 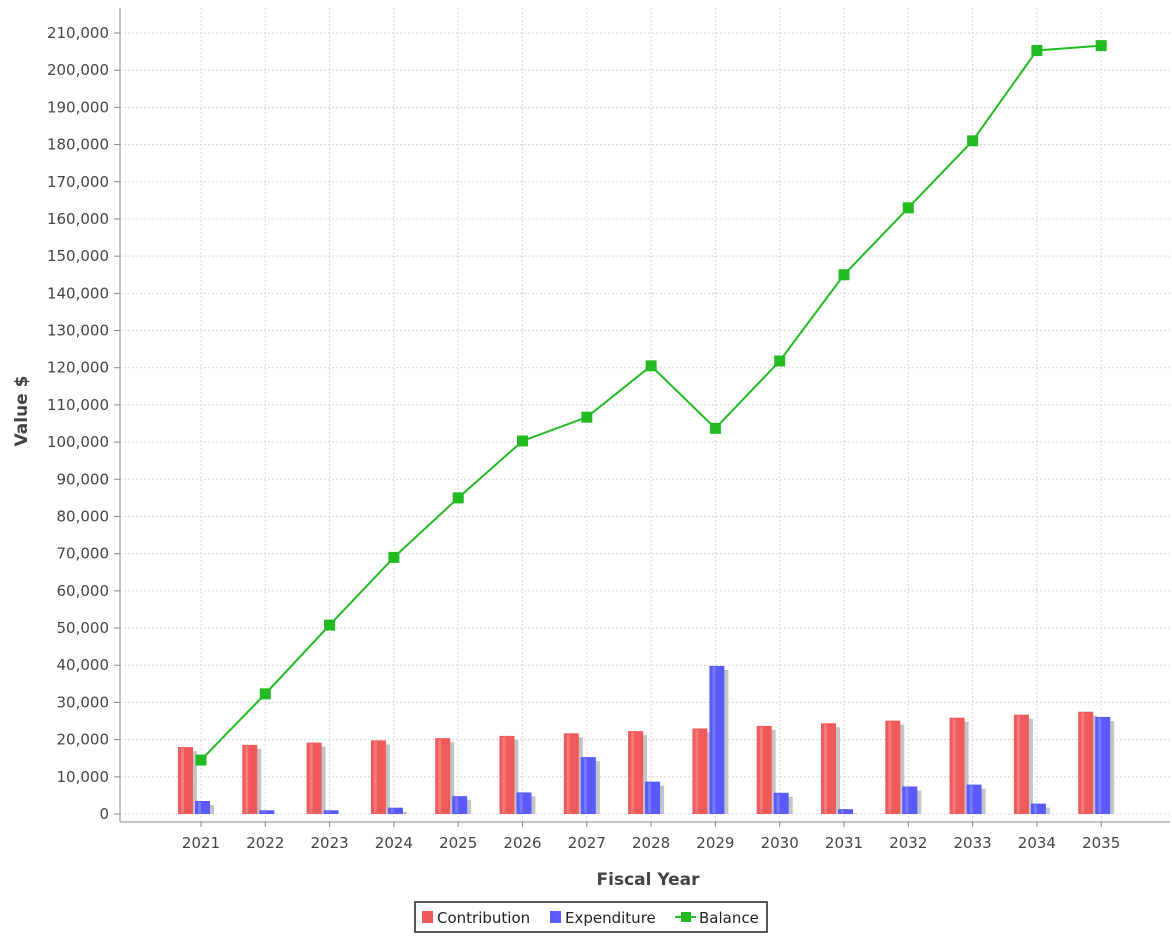 I want to click on x-tick-label: 2030, so click(x=780, y=843).